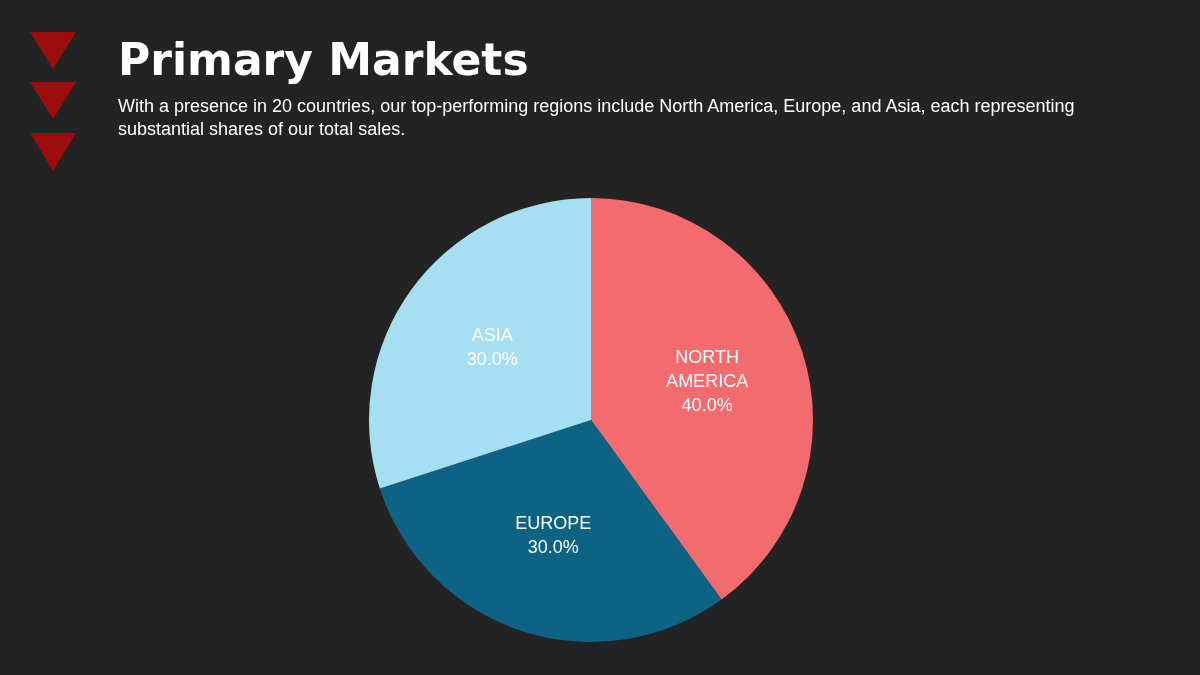 This screenshot has height=675, width=1200. I want to click on chart-subtitle: With a presence in 20 countries, our top-performing regions include North America, Europe, and Asia, each representing substantial shares of our total sales., so click(597, 118).